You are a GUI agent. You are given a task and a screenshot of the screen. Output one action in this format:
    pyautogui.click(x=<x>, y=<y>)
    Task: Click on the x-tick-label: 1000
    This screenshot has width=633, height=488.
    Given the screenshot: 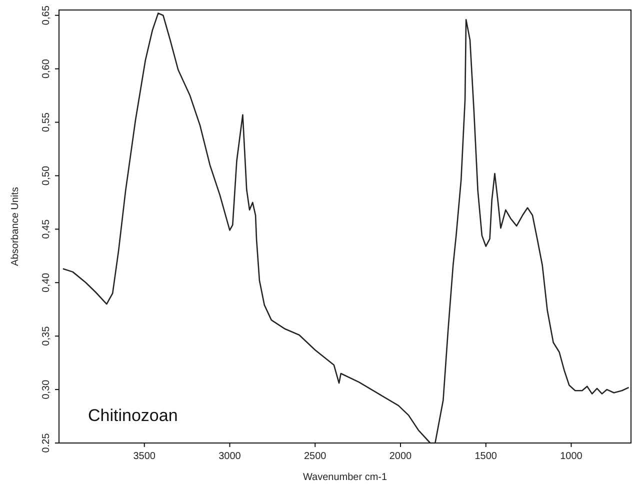 What is the action you would take?
    pyautogui.click(x=571, y=456)
    